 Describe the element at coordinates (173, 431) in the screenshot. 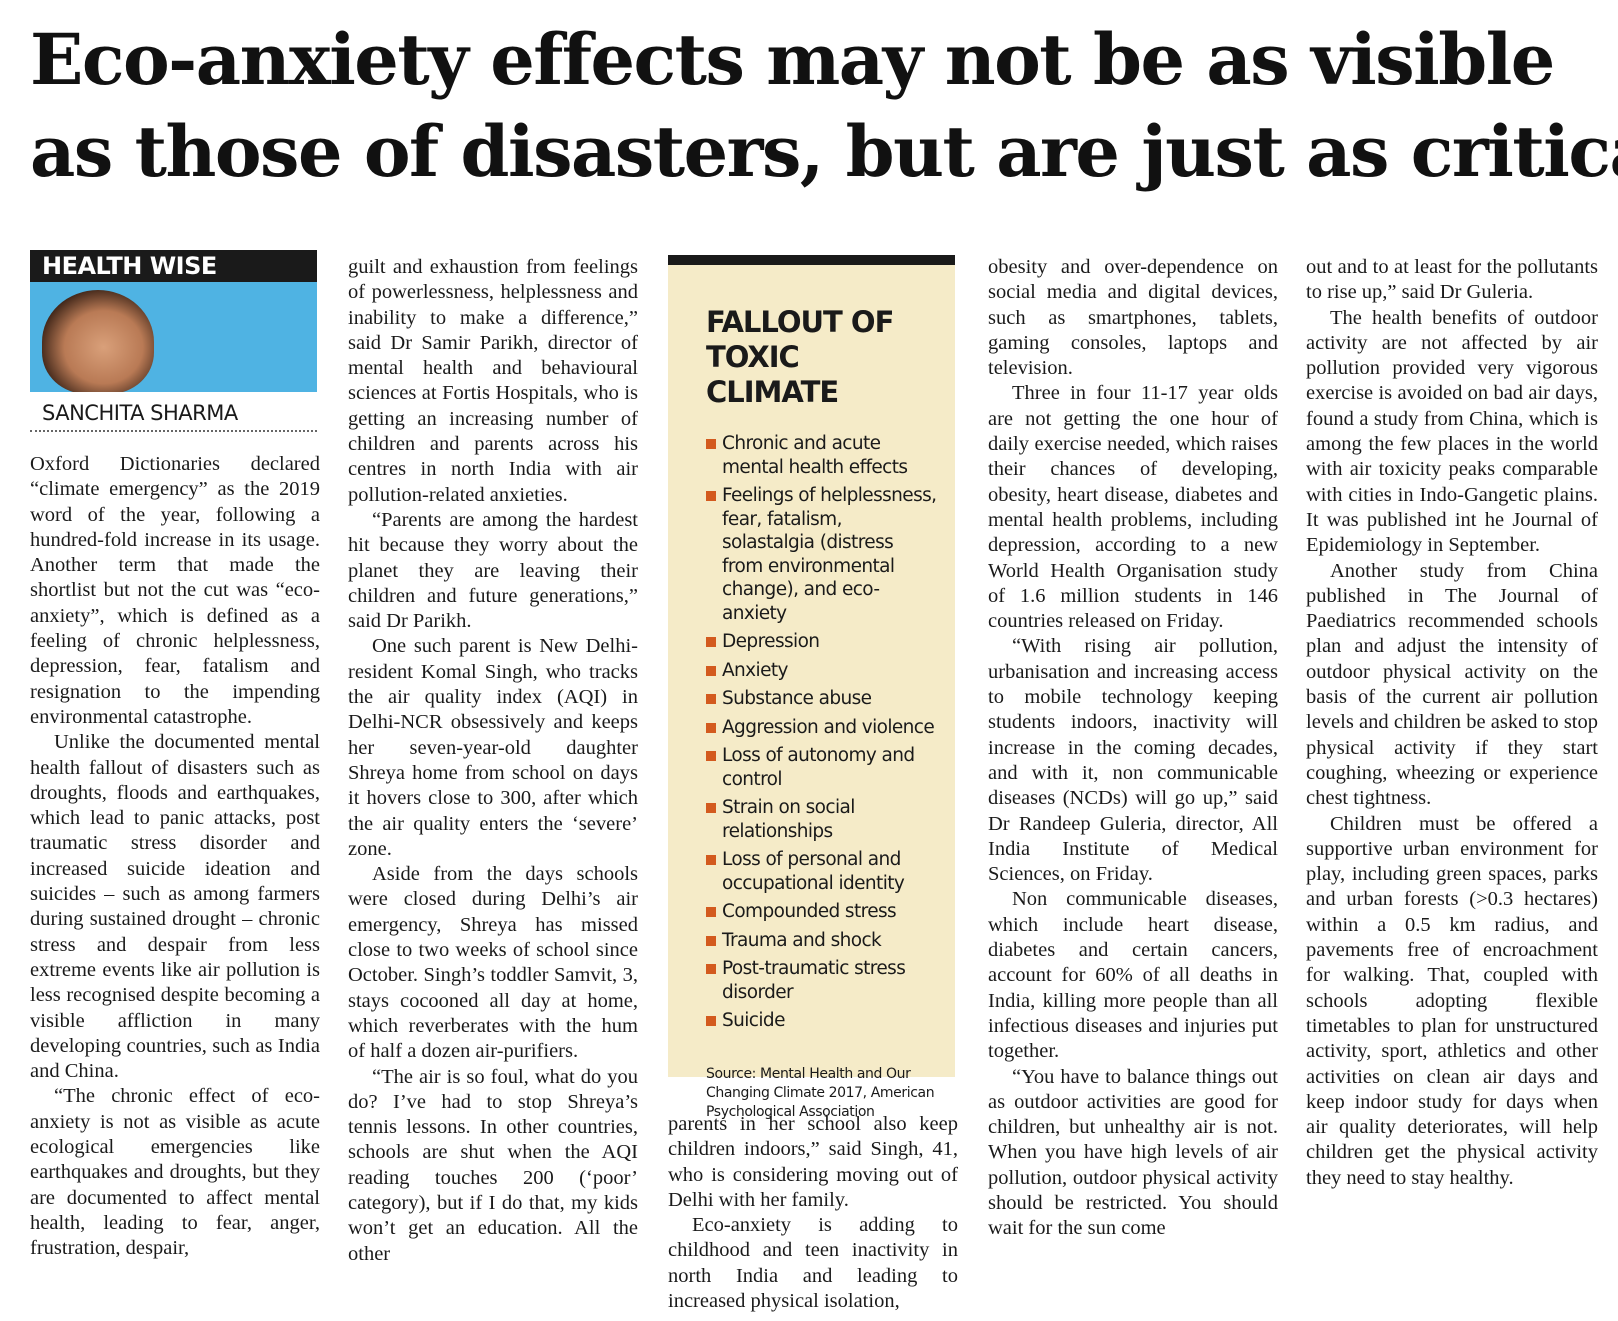

I see `byline-divider` at that location.